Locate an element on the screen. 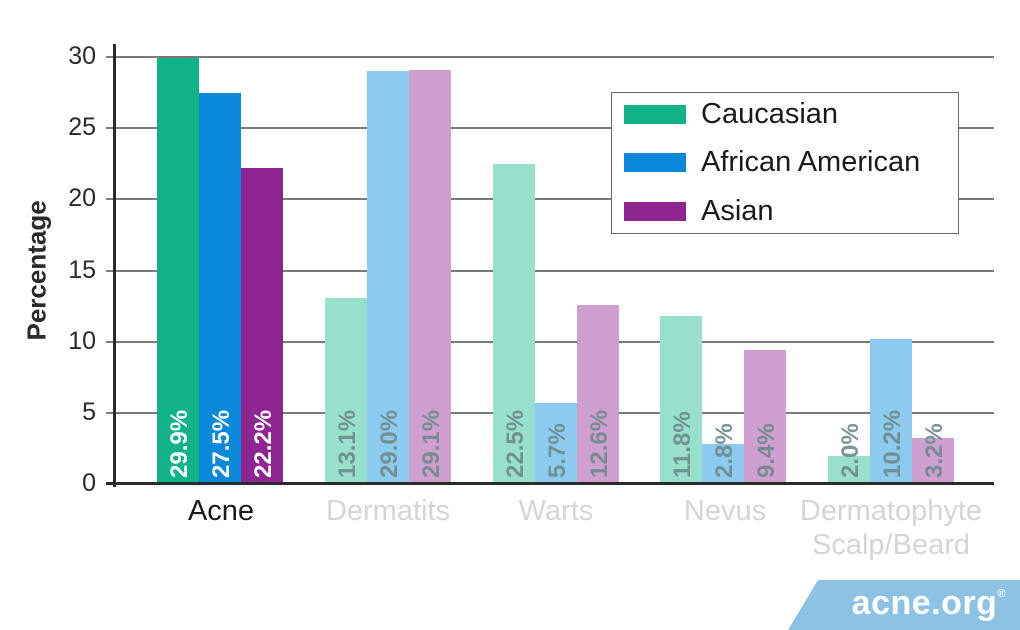 Image resolution: width=1020 pixels, height=630 pixels. legend-label: Asian is located at coordinates (737, 210).